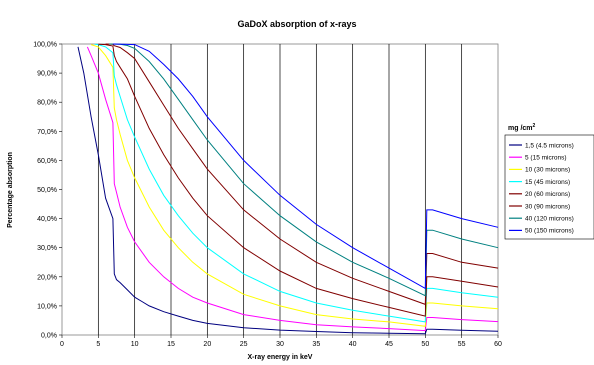  I want to click on legend-title: mg /cm2, so click(522, 127).